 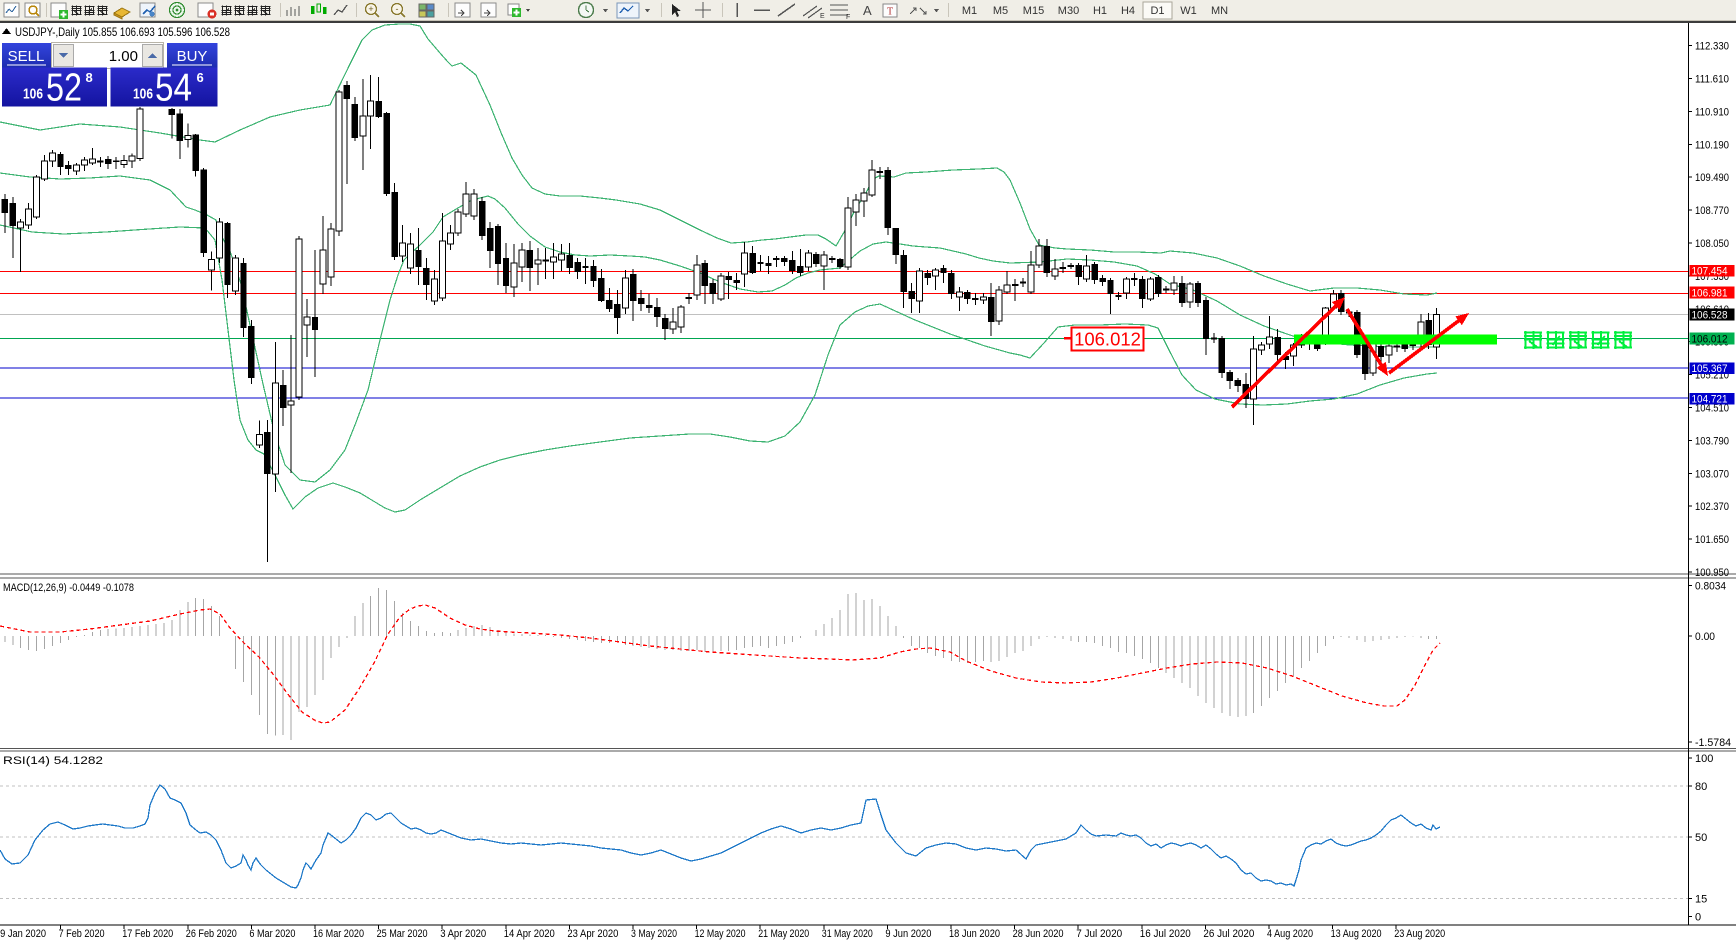 What do you see at coordinates (192, 56) in the screenshot?
I see `svg-text: BUY` at bounding box center [192, 56].